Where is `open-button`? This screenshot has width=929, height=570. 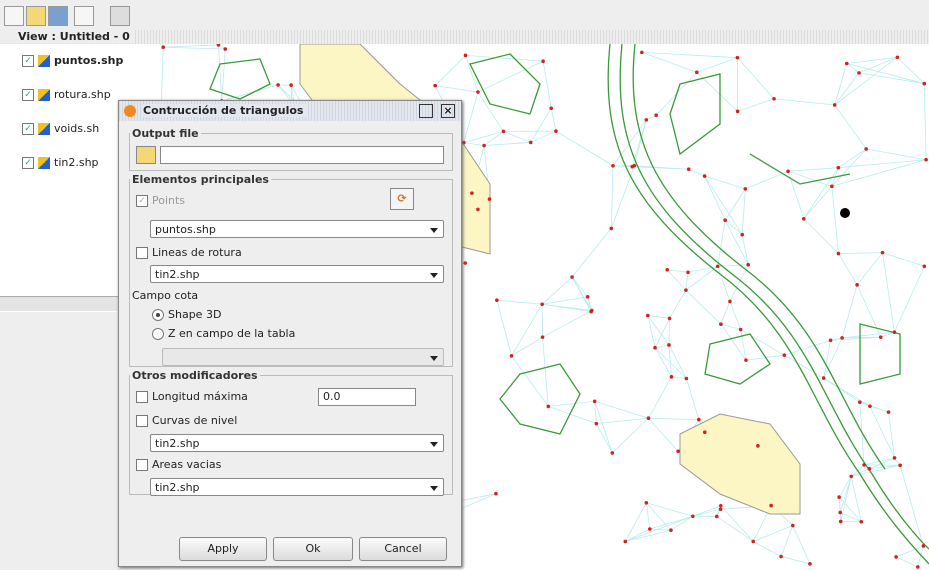
open-button is located at coordinates (36, 16).